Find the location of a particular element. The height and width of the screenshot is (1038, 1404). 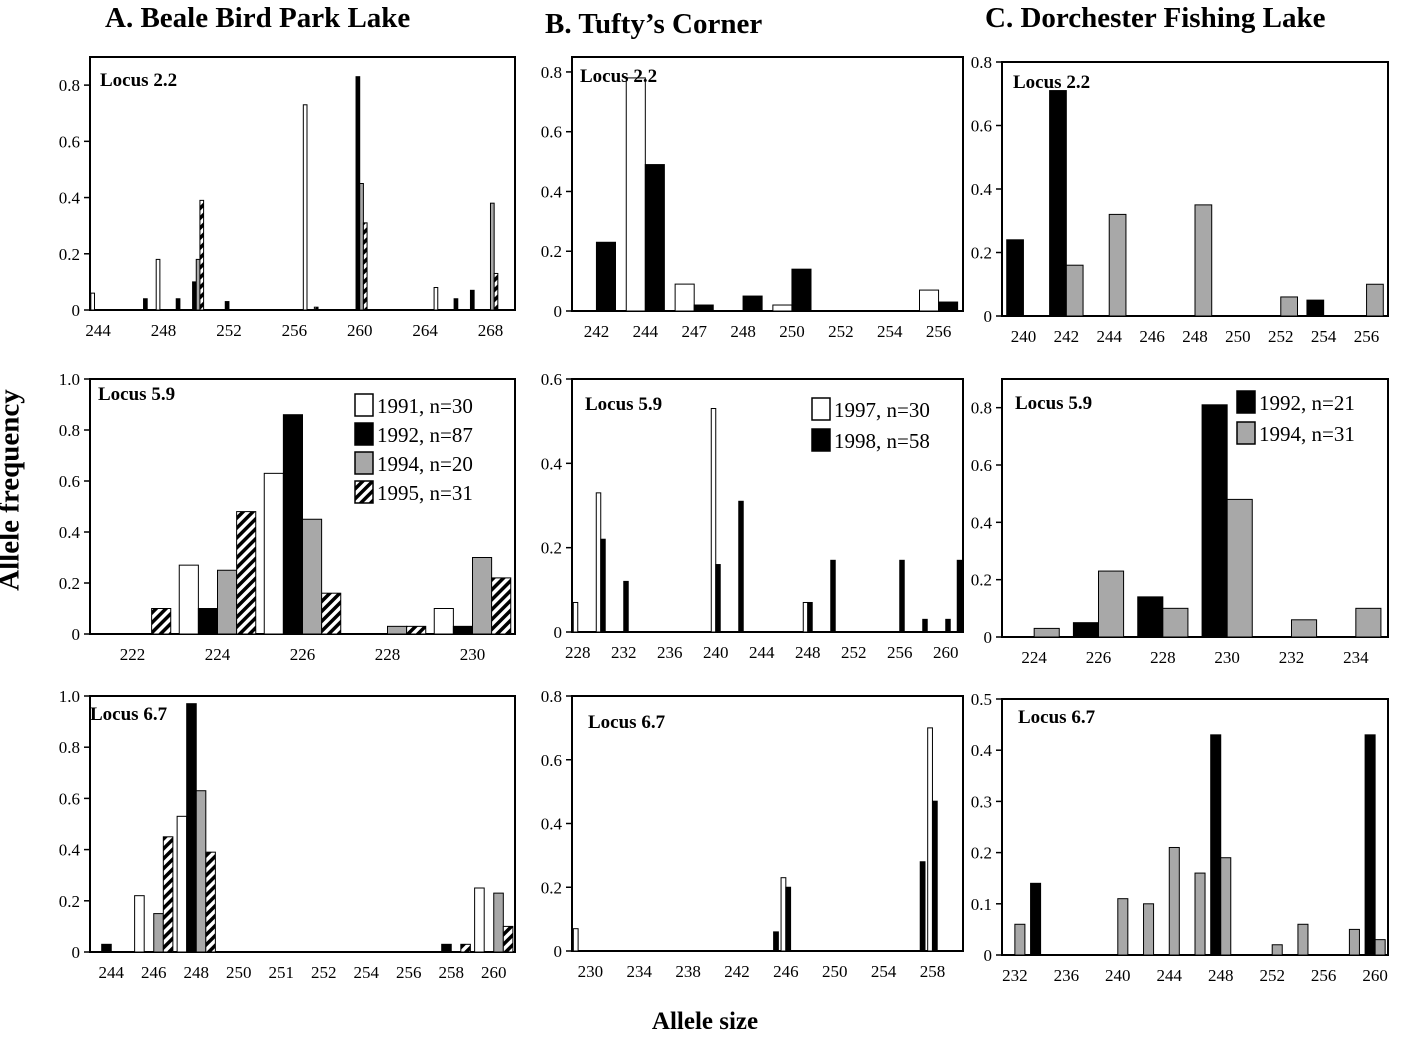

x-tick-label: 236 is located at coordinates (1067, 975).